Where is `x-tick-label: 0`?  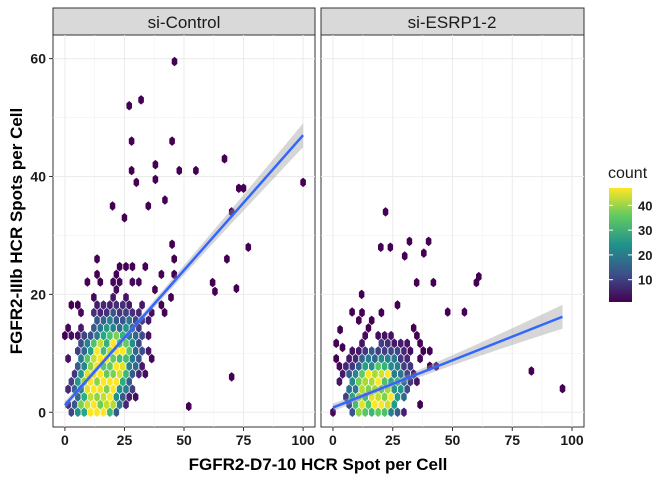
x-tick-label: 0 is located at coordinates (65, 440).